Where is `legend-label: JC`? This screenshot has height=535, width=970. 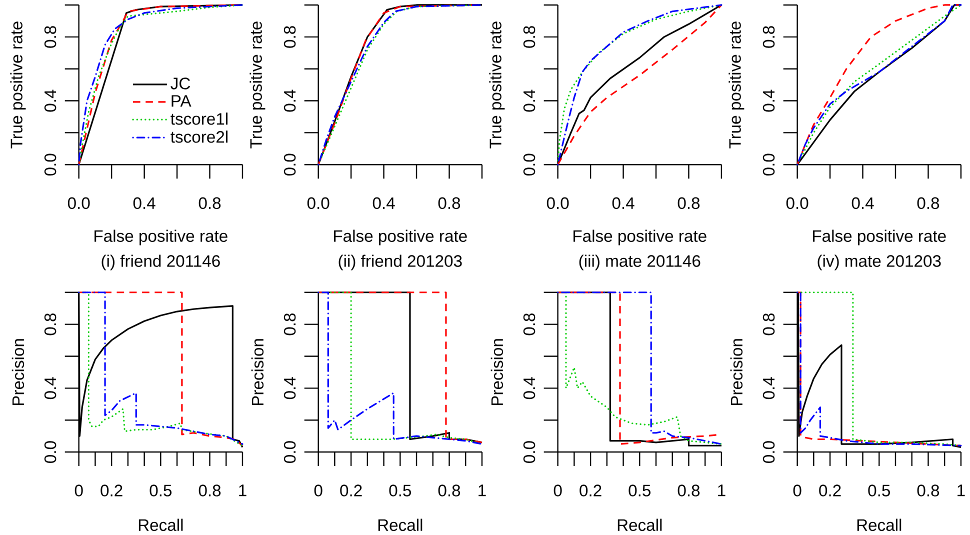 legend-label: JC is located at coordinates (180, 83).